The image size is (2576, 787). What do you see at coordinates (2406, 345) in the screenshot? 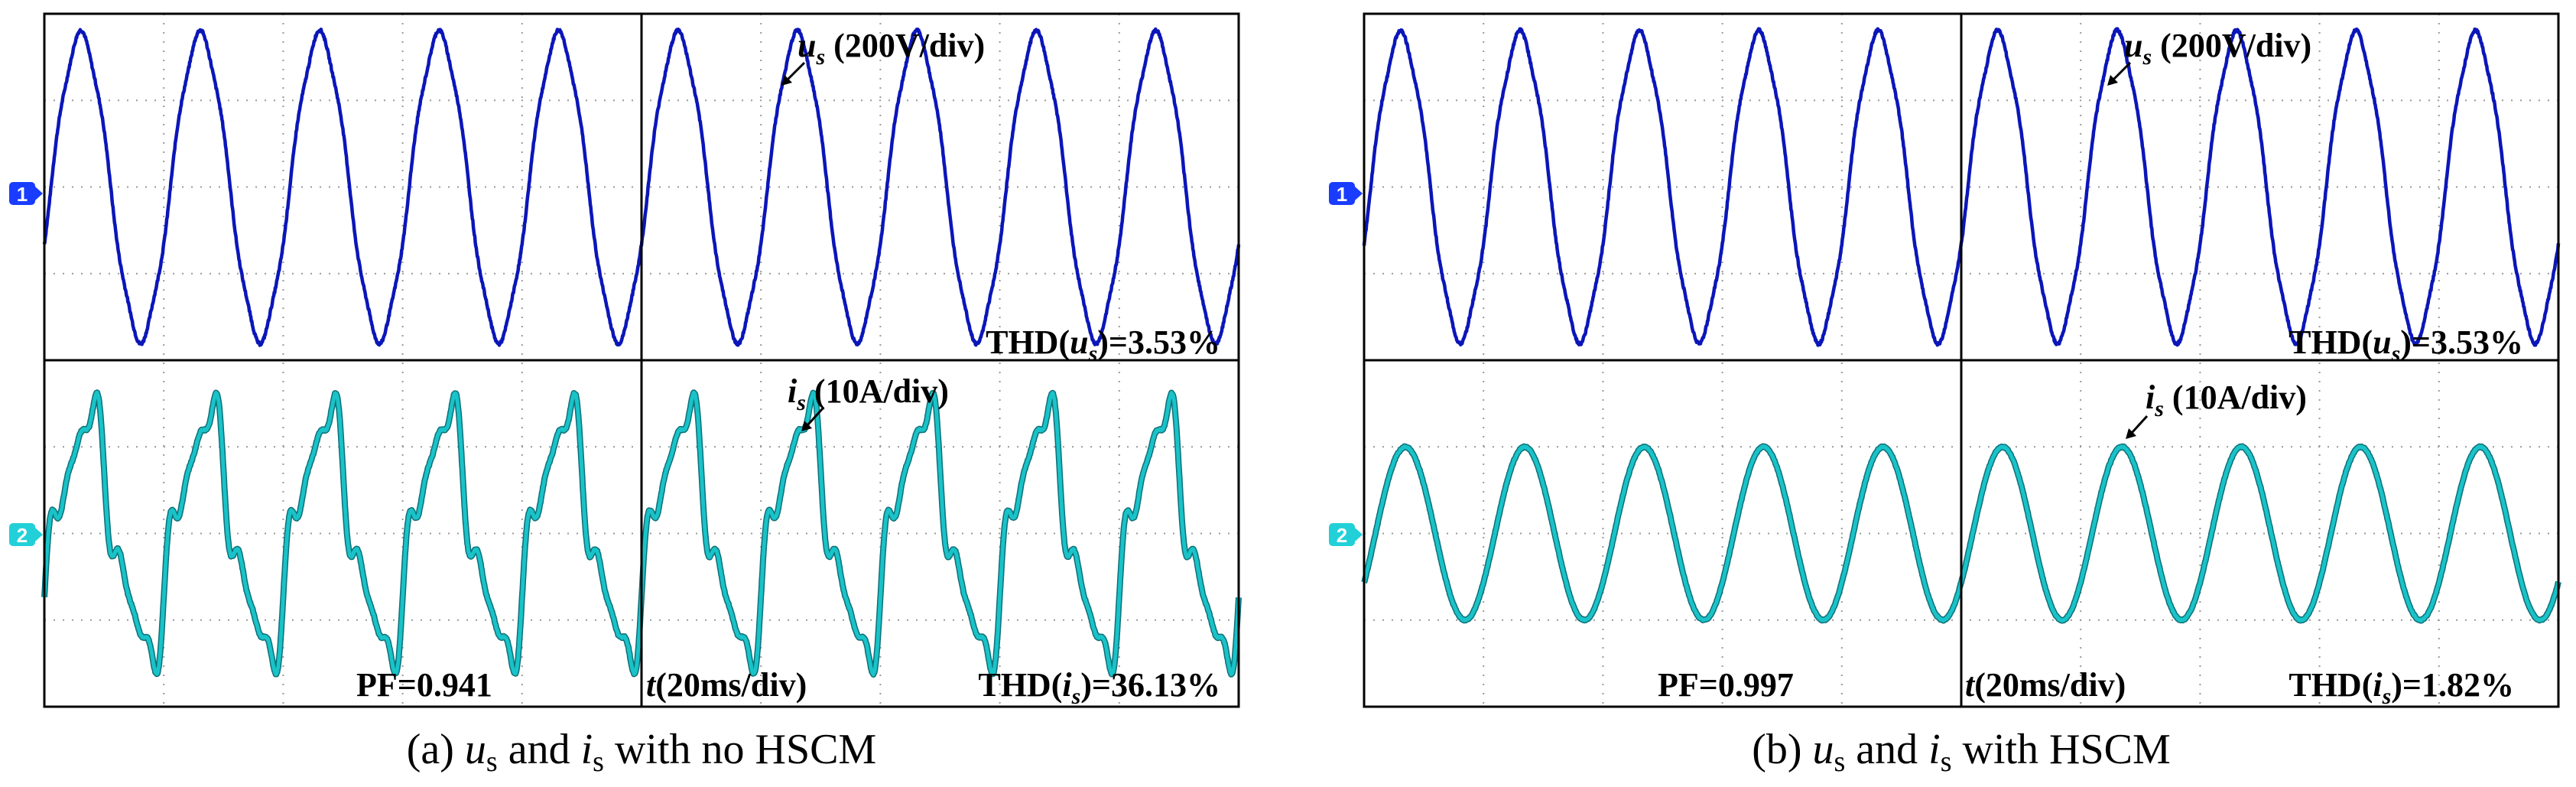
I see `thd-us-panel-b: THD(us)=3.53%` at bounding box center [2406, 345].